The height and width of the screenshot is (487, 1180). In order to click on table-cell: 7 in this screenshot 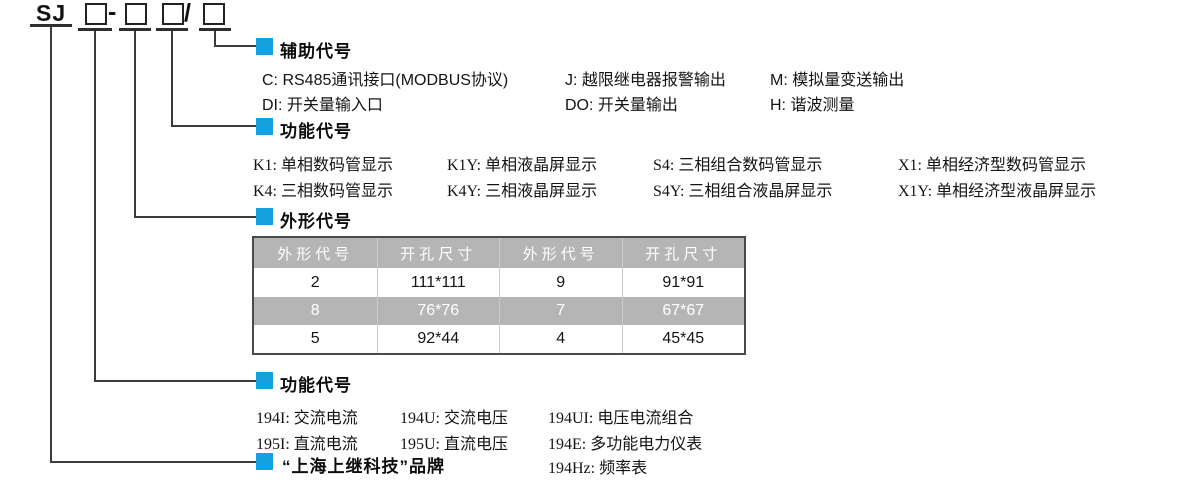, I will do `click(560, 311)`.